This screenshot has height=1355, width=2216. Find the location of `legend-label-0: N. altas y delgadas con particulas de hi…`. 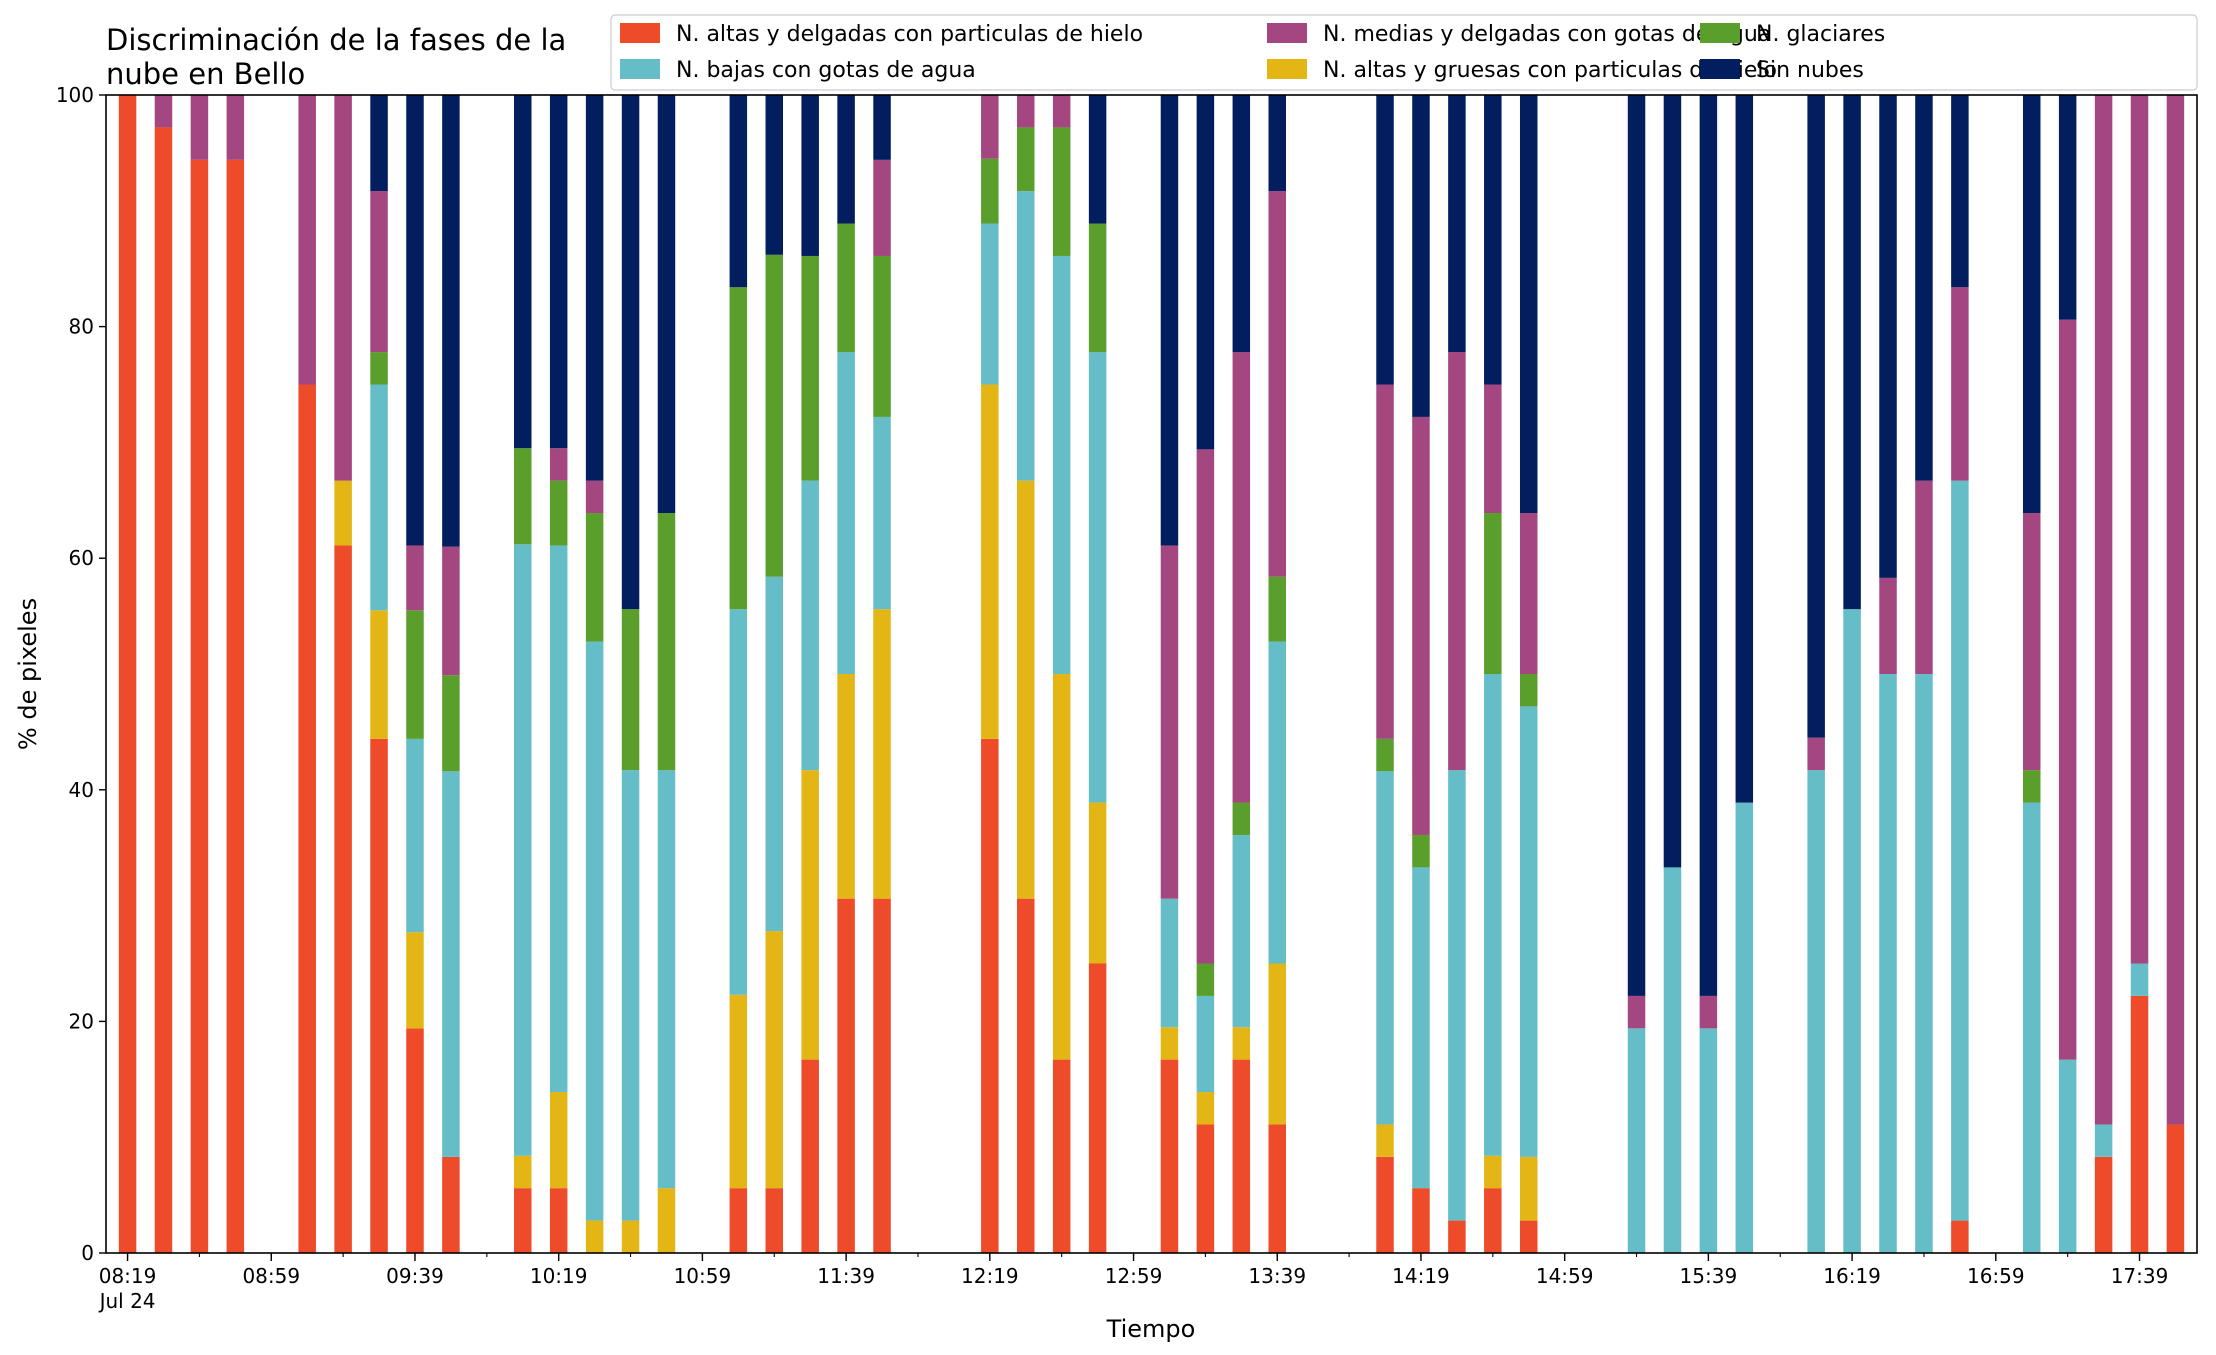

legend-label-0: N. altas y delgadas con particulas de hi… is located at coordinates (909, 34).